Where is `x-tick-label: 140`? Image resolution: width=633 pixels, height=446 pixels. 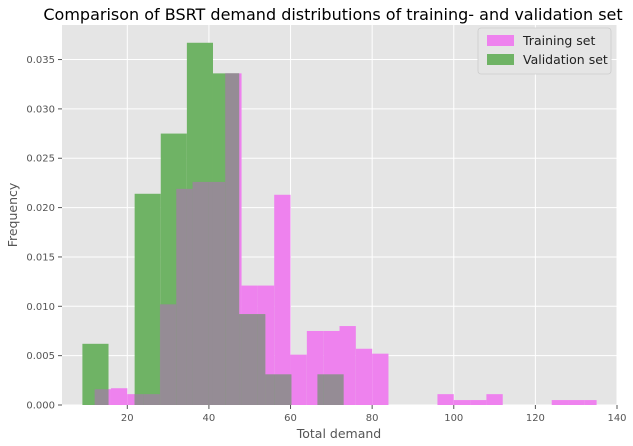 x-tick-label: 140 is located at coordinates (616, 418).